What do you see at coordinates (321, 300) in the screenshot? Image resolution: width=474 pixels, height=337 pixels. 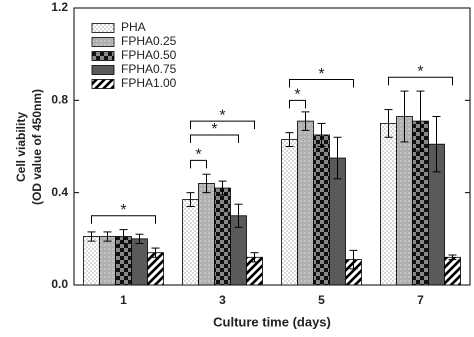 I see `x-tick-label: 5` at bounding box center [321, 300].